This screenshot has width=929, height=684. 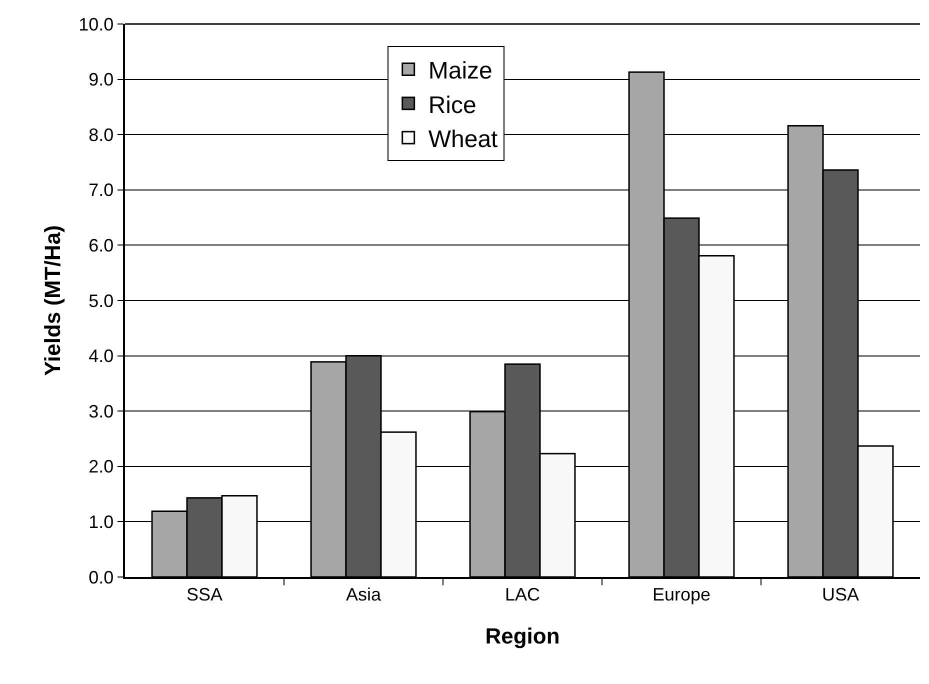 What do you see at coordinates (681, 594) in the screenshot?
I see `x-tick-label: Europe` at bounding box center [681, 594].